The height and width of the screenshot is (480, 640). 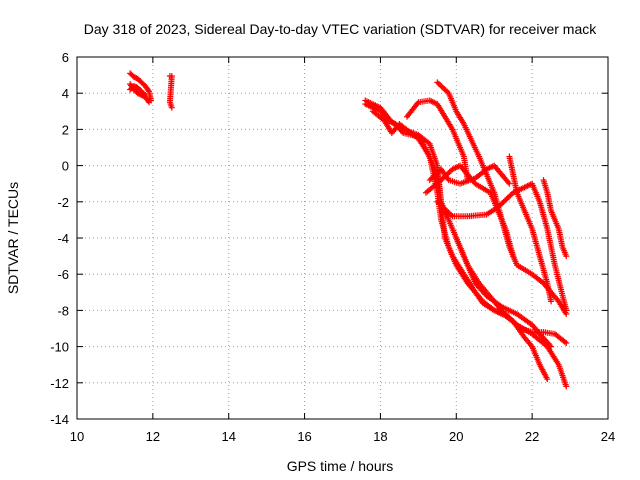 I want to click on x-tick-label: 22, so click(x=532, y=436).